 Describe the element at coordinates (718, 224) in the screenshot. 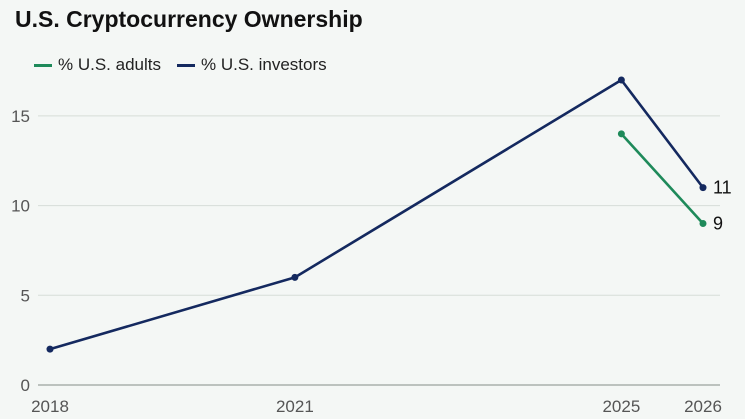

I see `end-label-0: 9` at that location.